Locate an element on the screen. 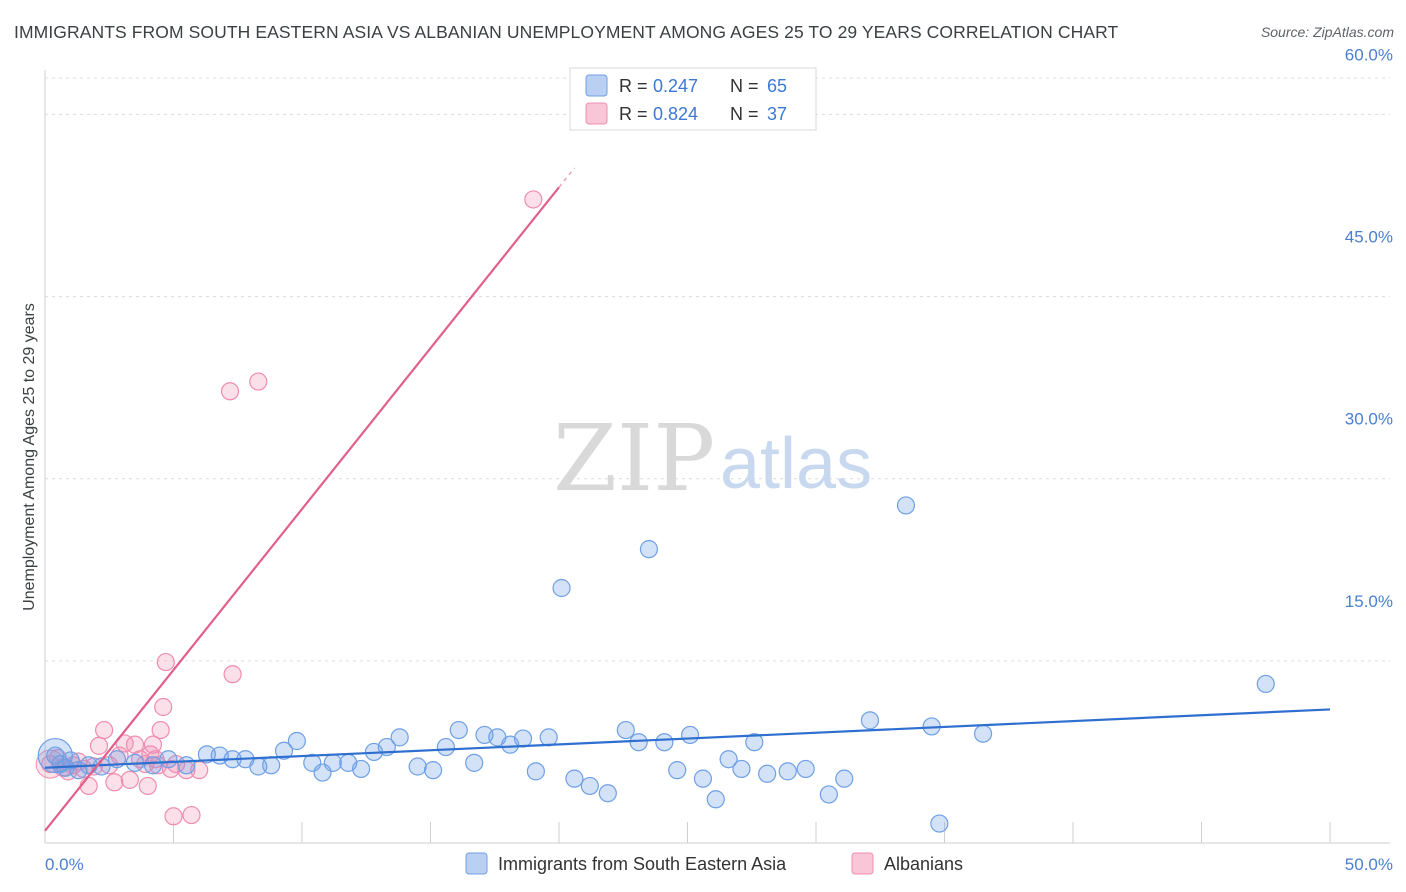  legend-r-value-blue: 0.247 is located at coordinates (675, 86).